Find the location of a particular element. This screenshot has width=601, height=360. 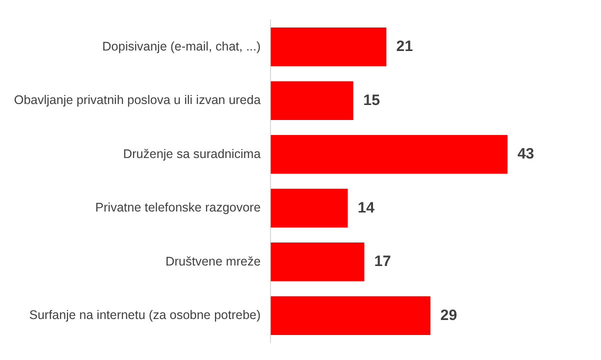

y-tick-label: Druženje sa suradnicima is located at coordinates (192, 153).